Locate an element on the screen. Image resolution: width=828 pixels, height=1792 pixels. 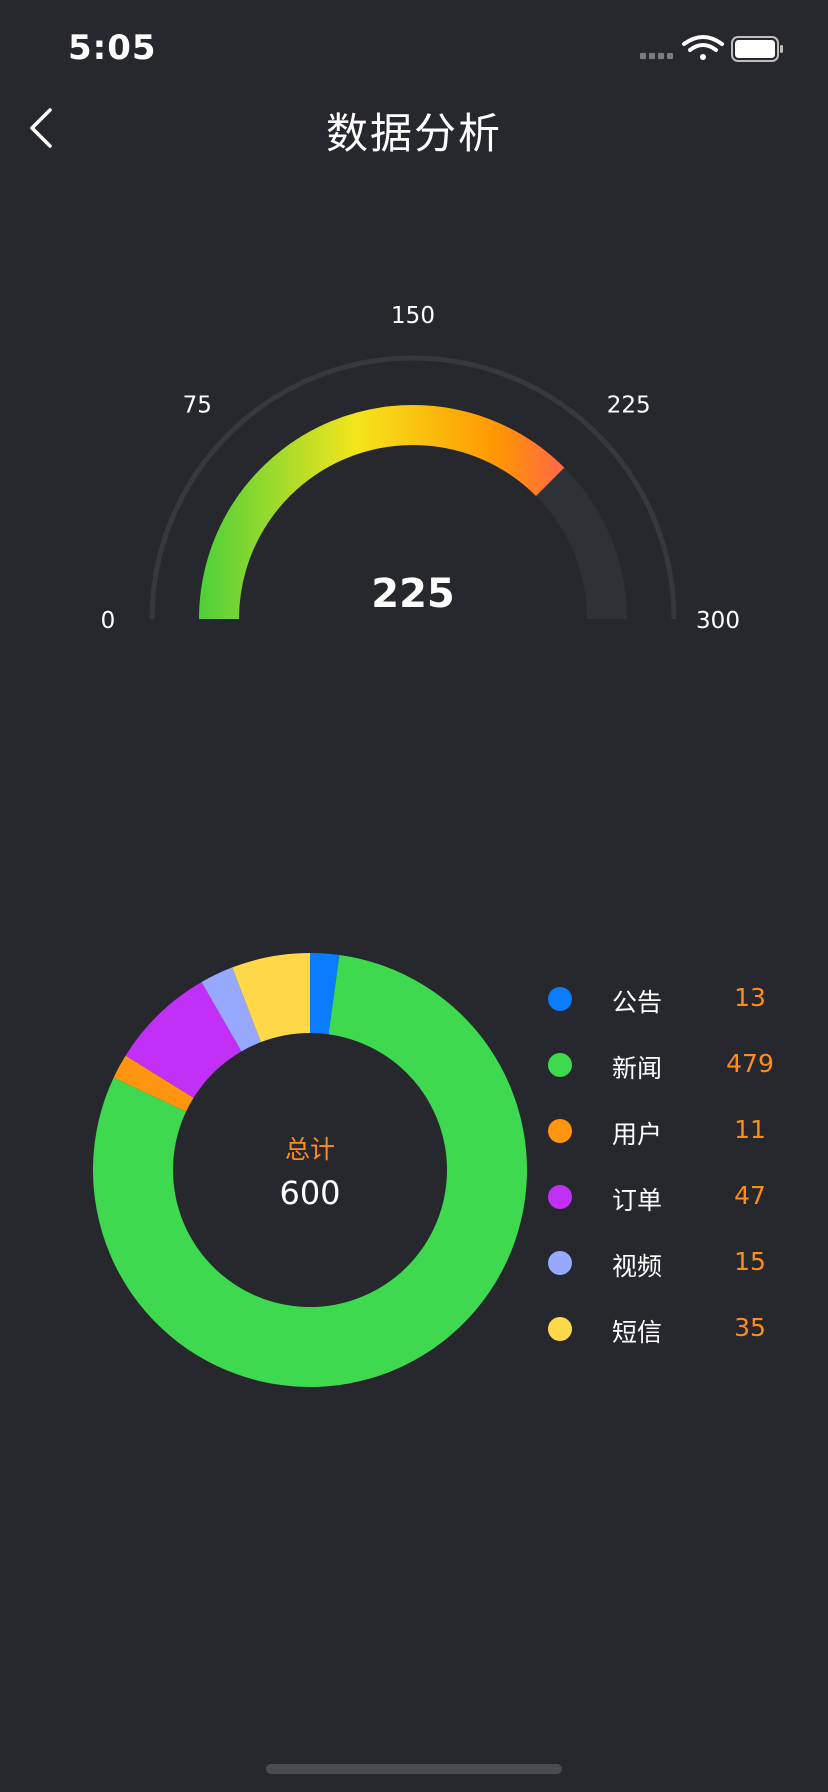
legend-label: 短信 is located at coordinates (637, 1332).